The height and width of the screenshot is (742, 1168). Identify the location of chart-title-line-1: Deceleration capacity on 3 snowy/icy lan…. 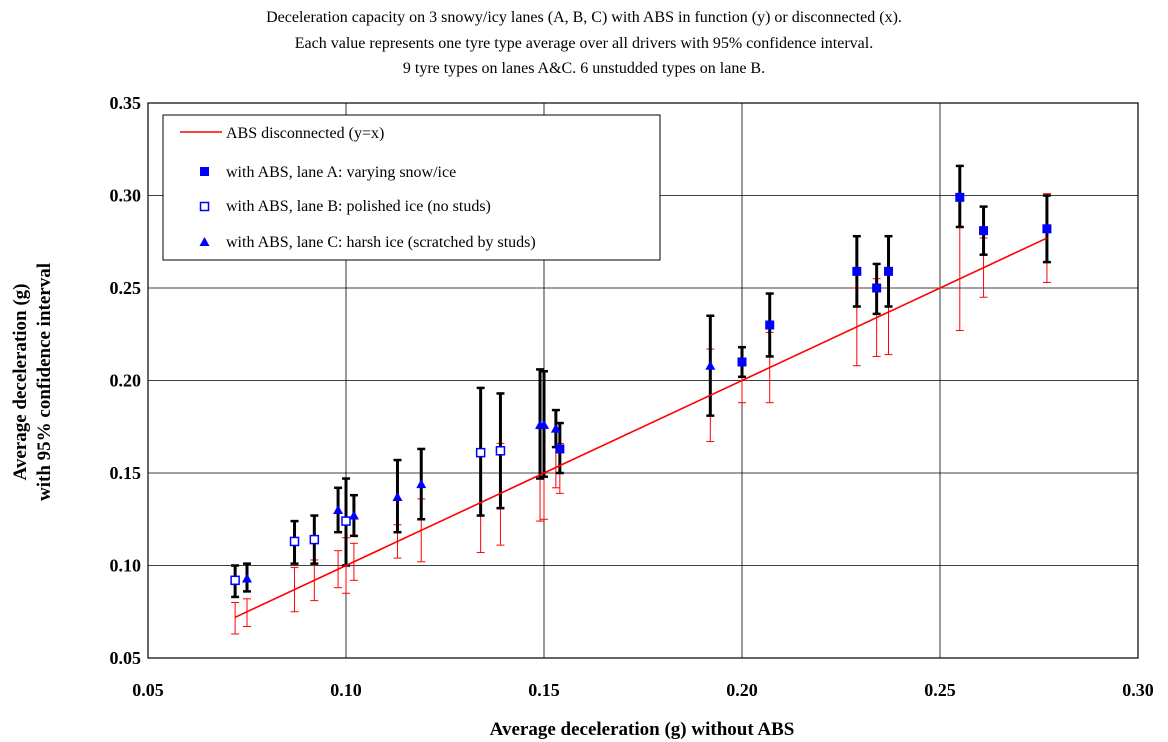
(584, 17).